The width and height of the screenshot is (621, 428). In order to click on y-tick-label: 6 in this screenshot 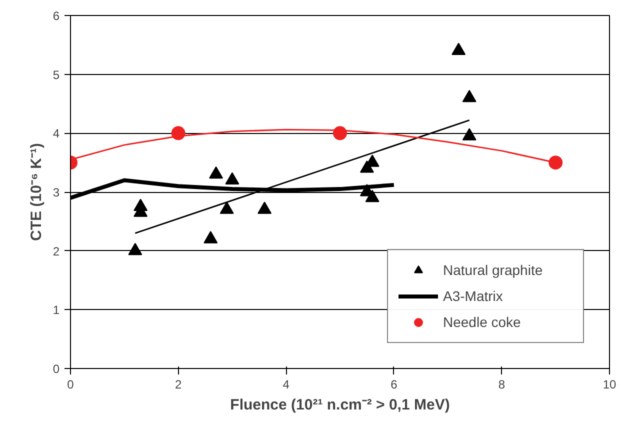, I will do `click(56, 16)`.